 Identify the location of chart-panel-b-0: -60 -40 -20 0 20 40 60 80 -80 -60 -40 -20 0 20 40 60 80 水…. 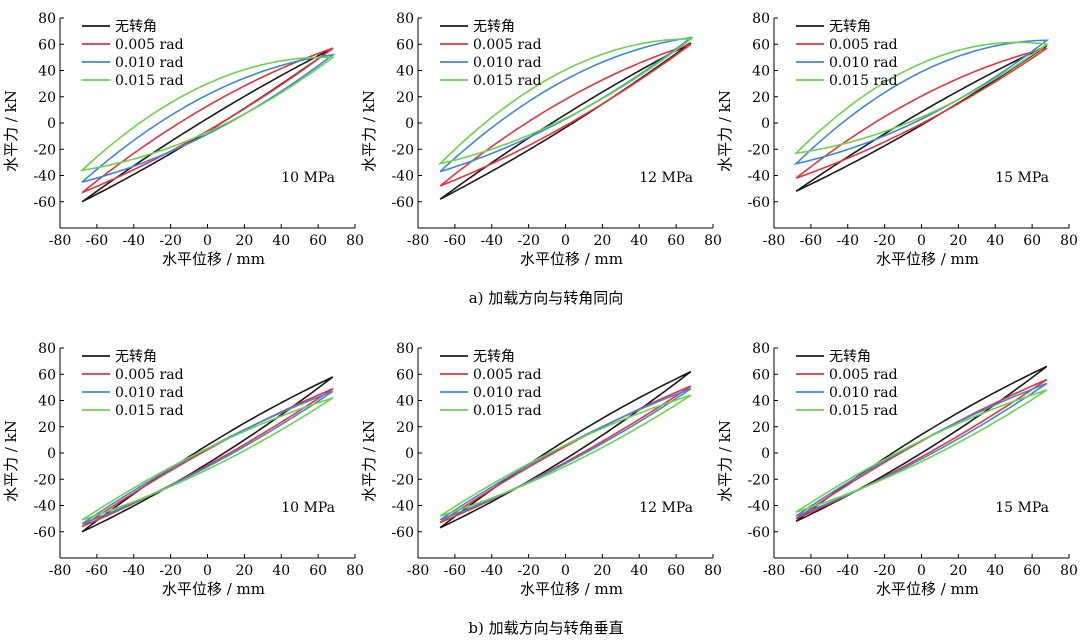
(183, 469).